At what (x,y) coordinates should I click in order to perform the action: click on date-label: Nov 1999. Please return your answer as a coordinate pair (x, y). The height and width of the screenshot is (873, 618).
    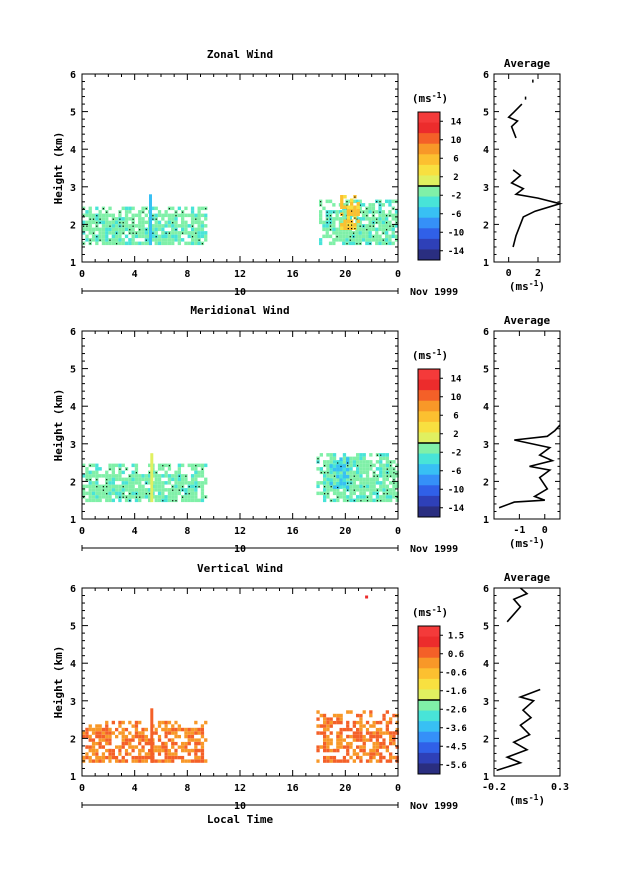
    Looking at the image, I should click on (434, 806).